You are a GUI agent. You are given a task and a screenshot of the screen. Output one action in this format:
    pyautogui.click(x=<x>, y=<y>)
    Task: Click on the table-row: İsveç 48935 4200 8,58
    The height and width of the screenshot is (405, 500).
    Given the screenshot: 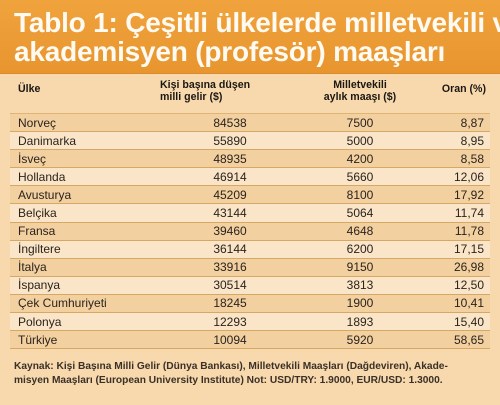 What is the action you would take?
    pyautogui.click(x=250, y=158)
    